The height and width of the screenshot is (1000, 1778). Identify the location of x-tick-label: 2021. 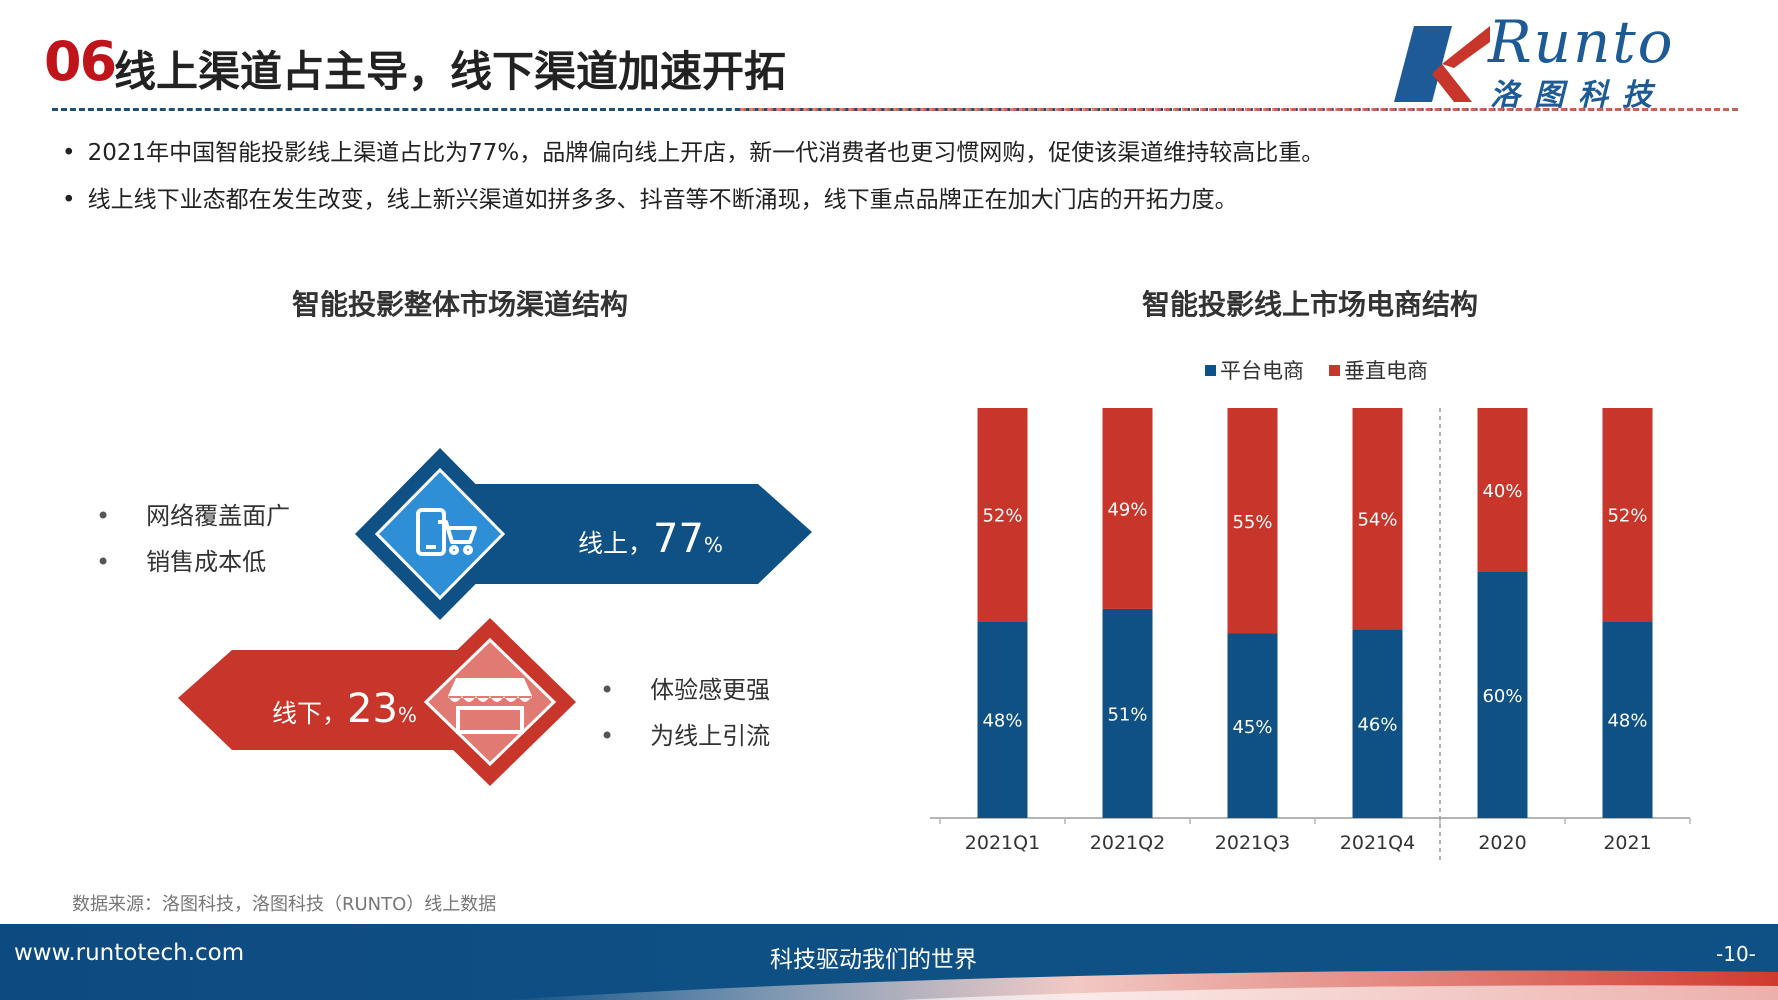
(1627, 843).